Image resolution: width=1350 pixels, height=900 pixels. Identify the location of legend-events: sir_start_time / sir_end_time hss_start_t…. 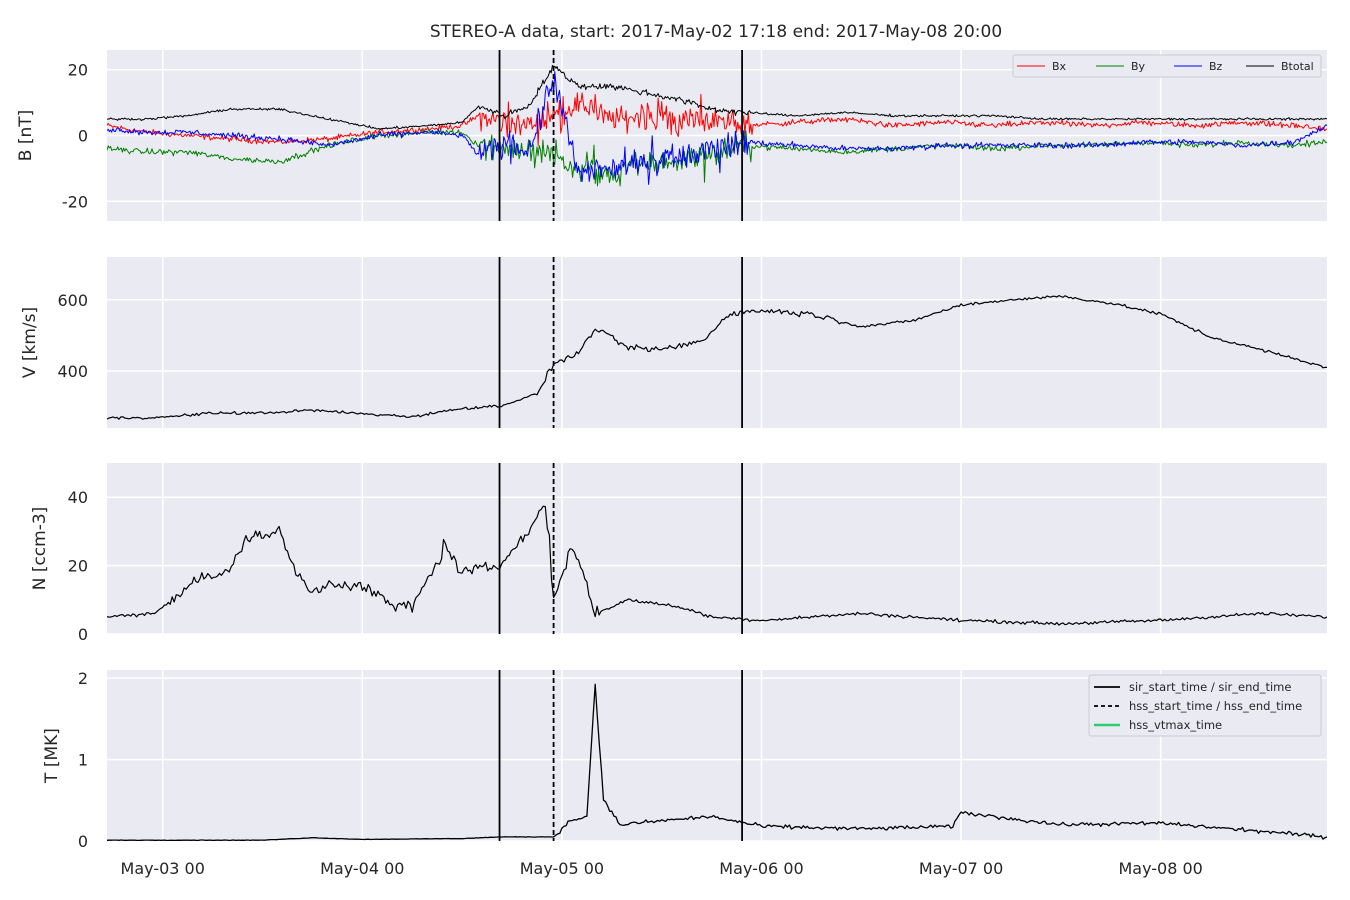
(1205, 705).